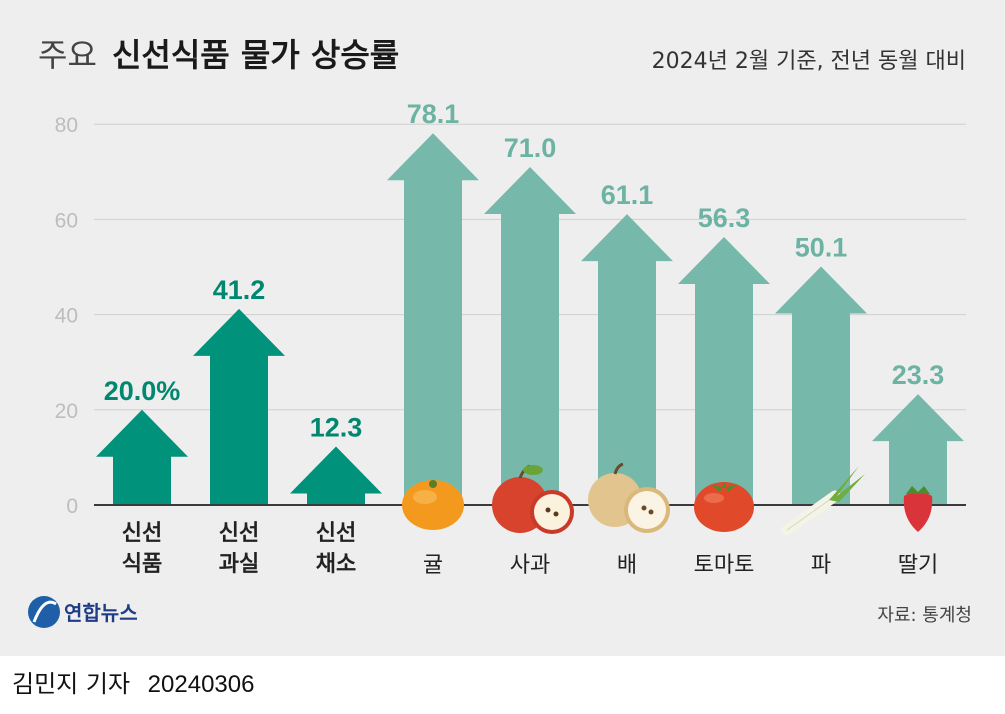 This screenshot has height=714, width=1005. Describe the element at coordinates (255, 55) in the screenshot. I see `title-main: 신선식품 물가 상승률` at that location.